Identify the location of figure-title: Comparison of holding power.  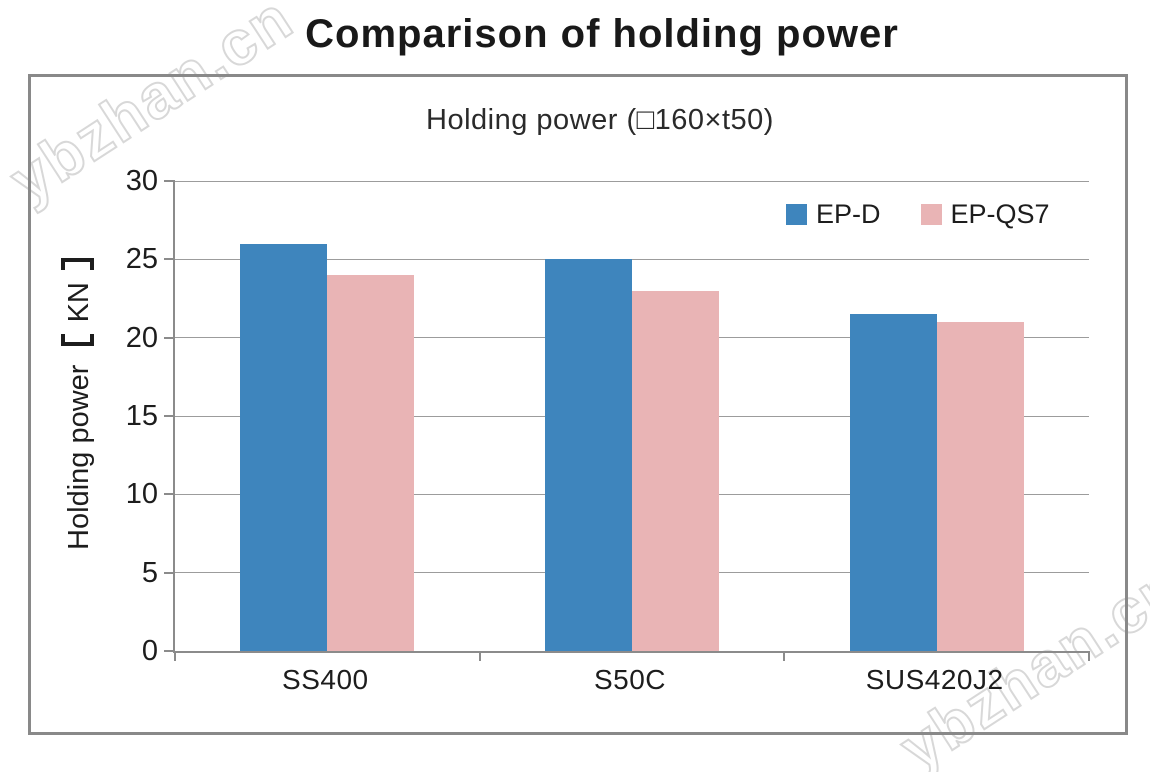
(602, 34).